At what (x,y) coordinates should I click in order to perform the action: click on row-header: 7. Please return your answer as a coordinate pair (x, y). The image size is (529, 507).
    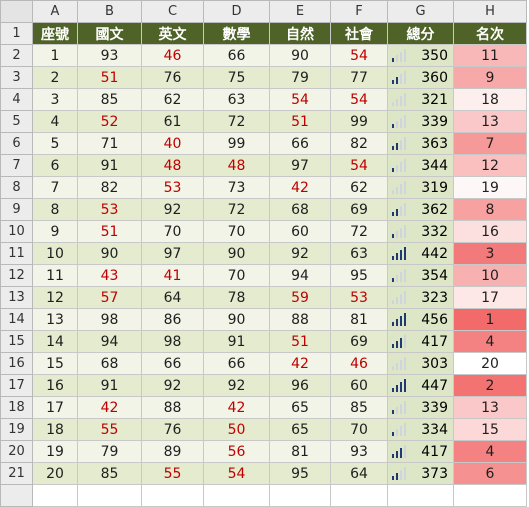
    Looking at the image, I should click on (16, 165).